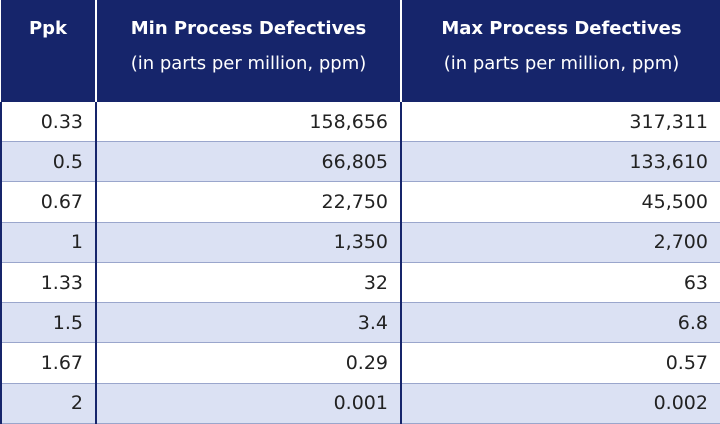 The width and height of the screenshot is (720, 424). I want to click on table-cell: 0.5, so click(48, 162).